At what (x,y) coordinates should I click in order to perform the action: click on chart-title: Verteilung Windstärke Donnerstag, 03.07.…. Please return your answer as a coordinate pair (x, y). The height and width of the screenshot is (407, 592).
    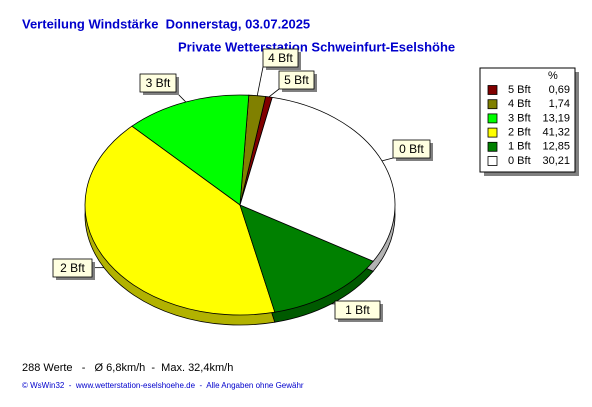
    Looking at the image, I should click on (166, 23).